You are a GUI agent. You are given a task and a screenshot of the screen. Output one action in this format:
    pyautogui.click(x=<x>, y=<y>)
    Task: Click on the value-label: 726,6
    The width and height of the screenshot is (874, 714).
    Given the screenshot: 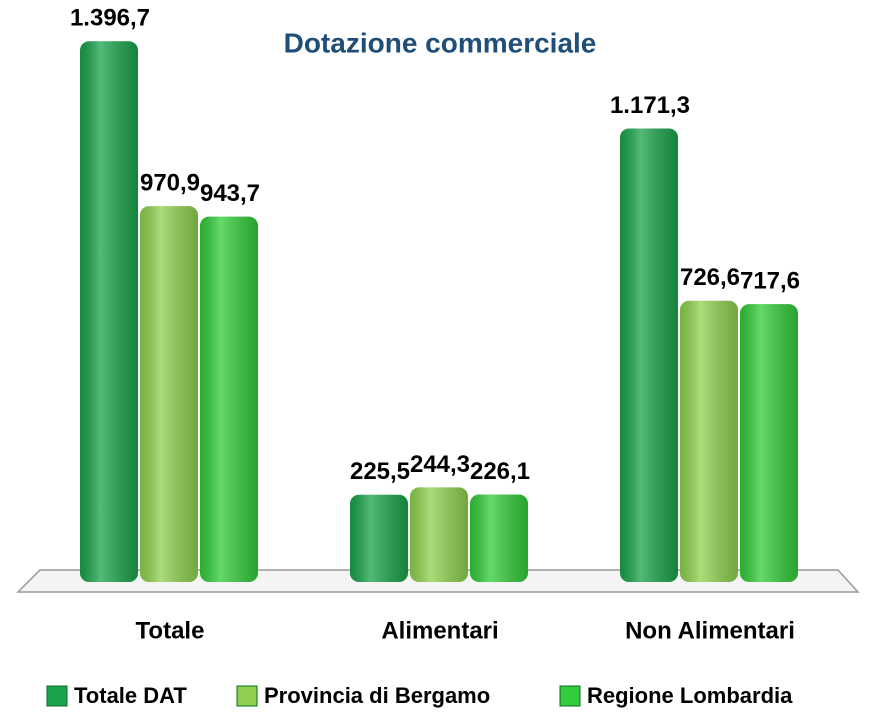 What is the action you would take?
    pyautogui.click(x=710, y=277)
    